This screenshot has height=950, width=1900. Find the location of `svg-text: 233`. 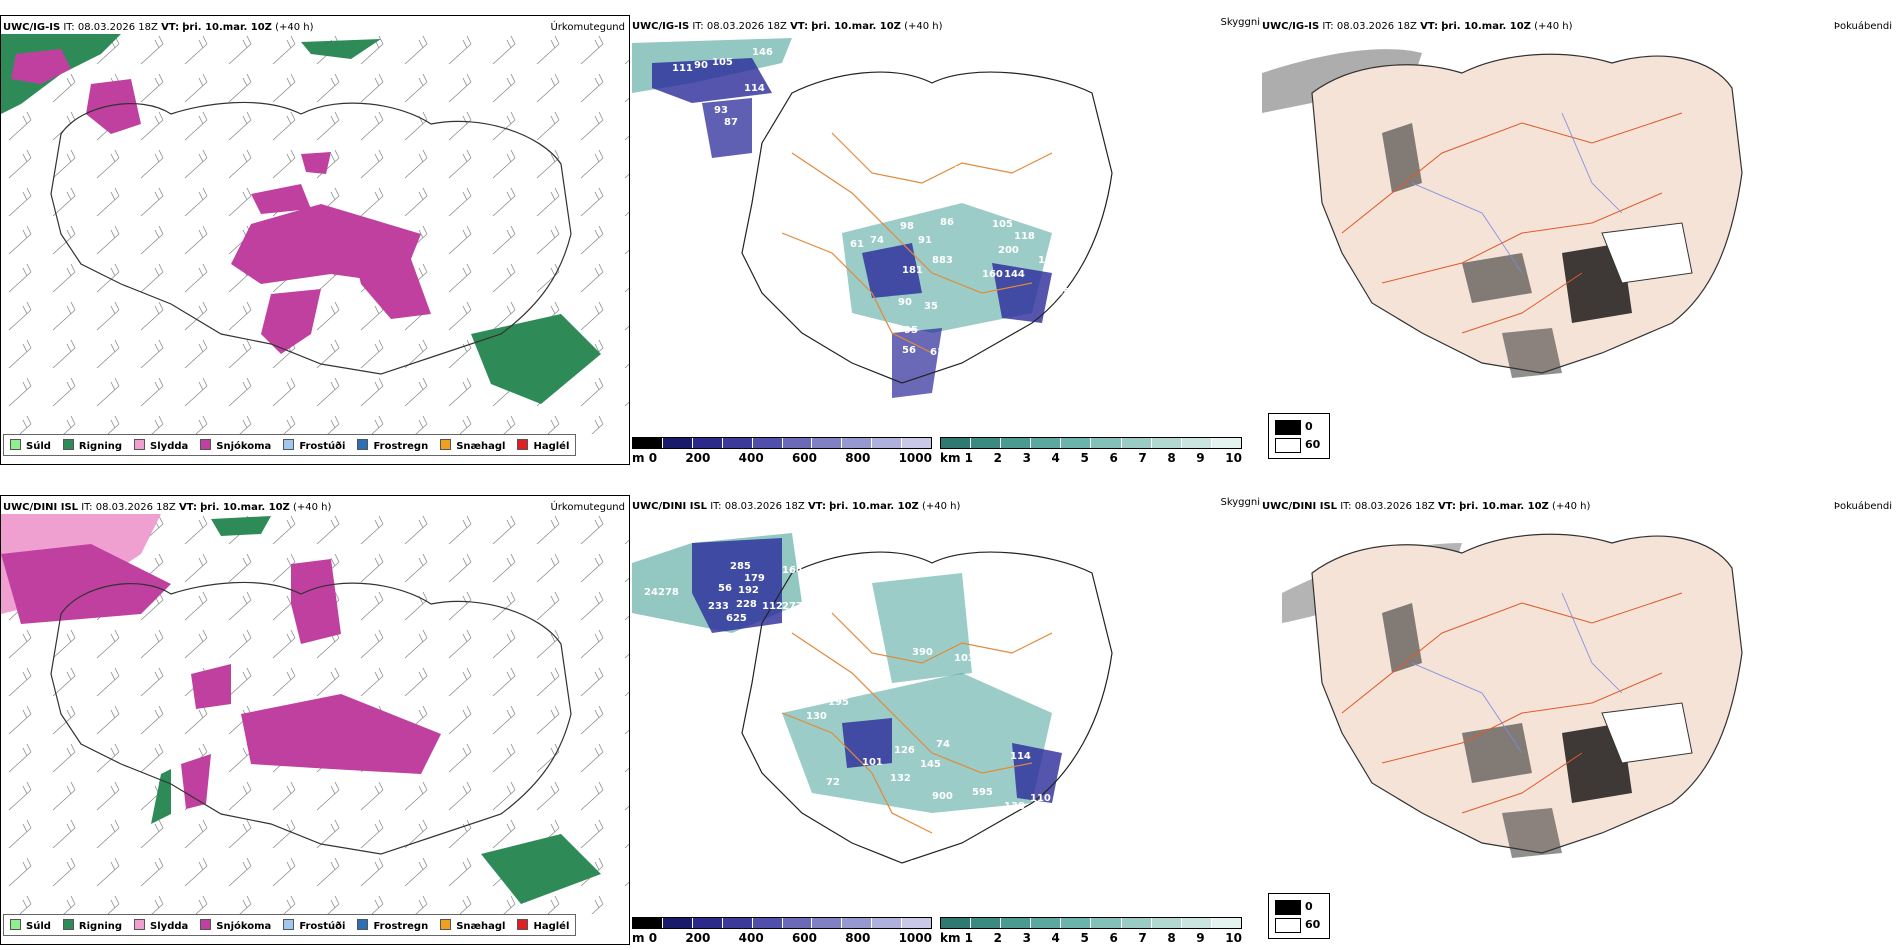

svg-text: 233 is located at coordinates (718, 606).